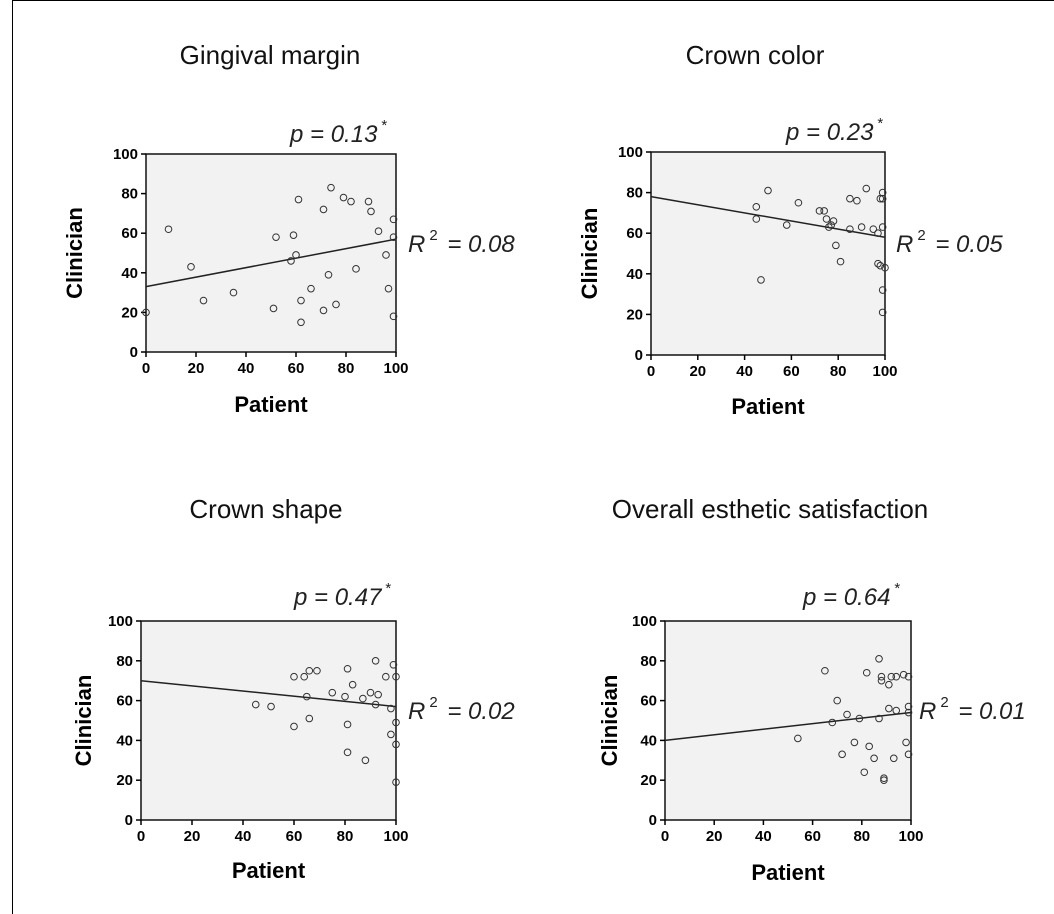  Describe the element at coordinates (271, 404) in the screenshot. I see `x-axis-label: Patient` at that location.